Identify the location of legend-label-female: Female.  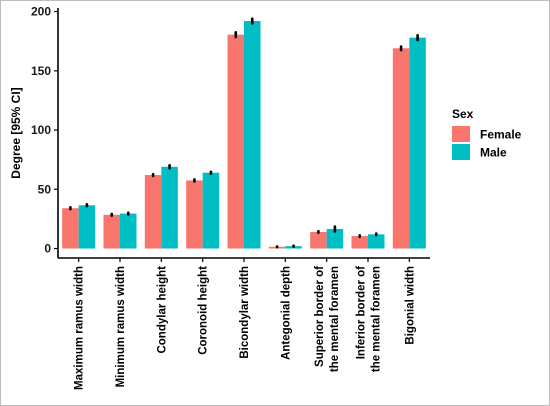
(501, 135).